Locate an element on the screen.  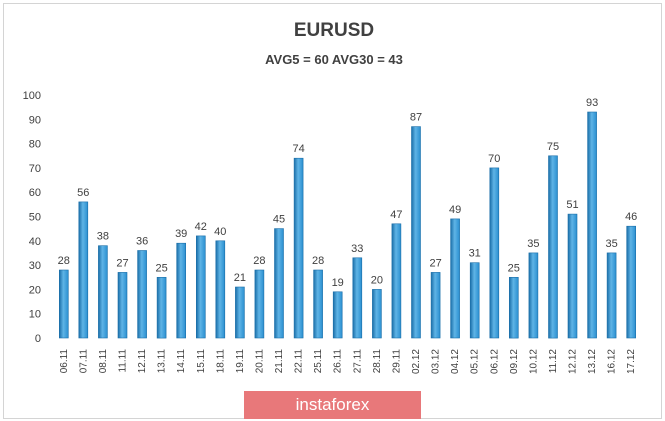
x-tick-label: 08.11 is located at coordinates (103, 361).